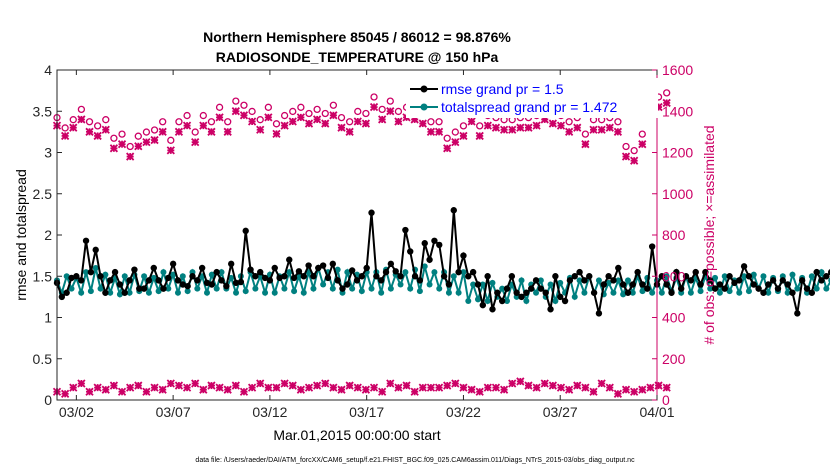 The image size is (830, 470). Describe the element at coordinates (424, 89) in the screenshot. I see `legend-rmse-marker` at that location.